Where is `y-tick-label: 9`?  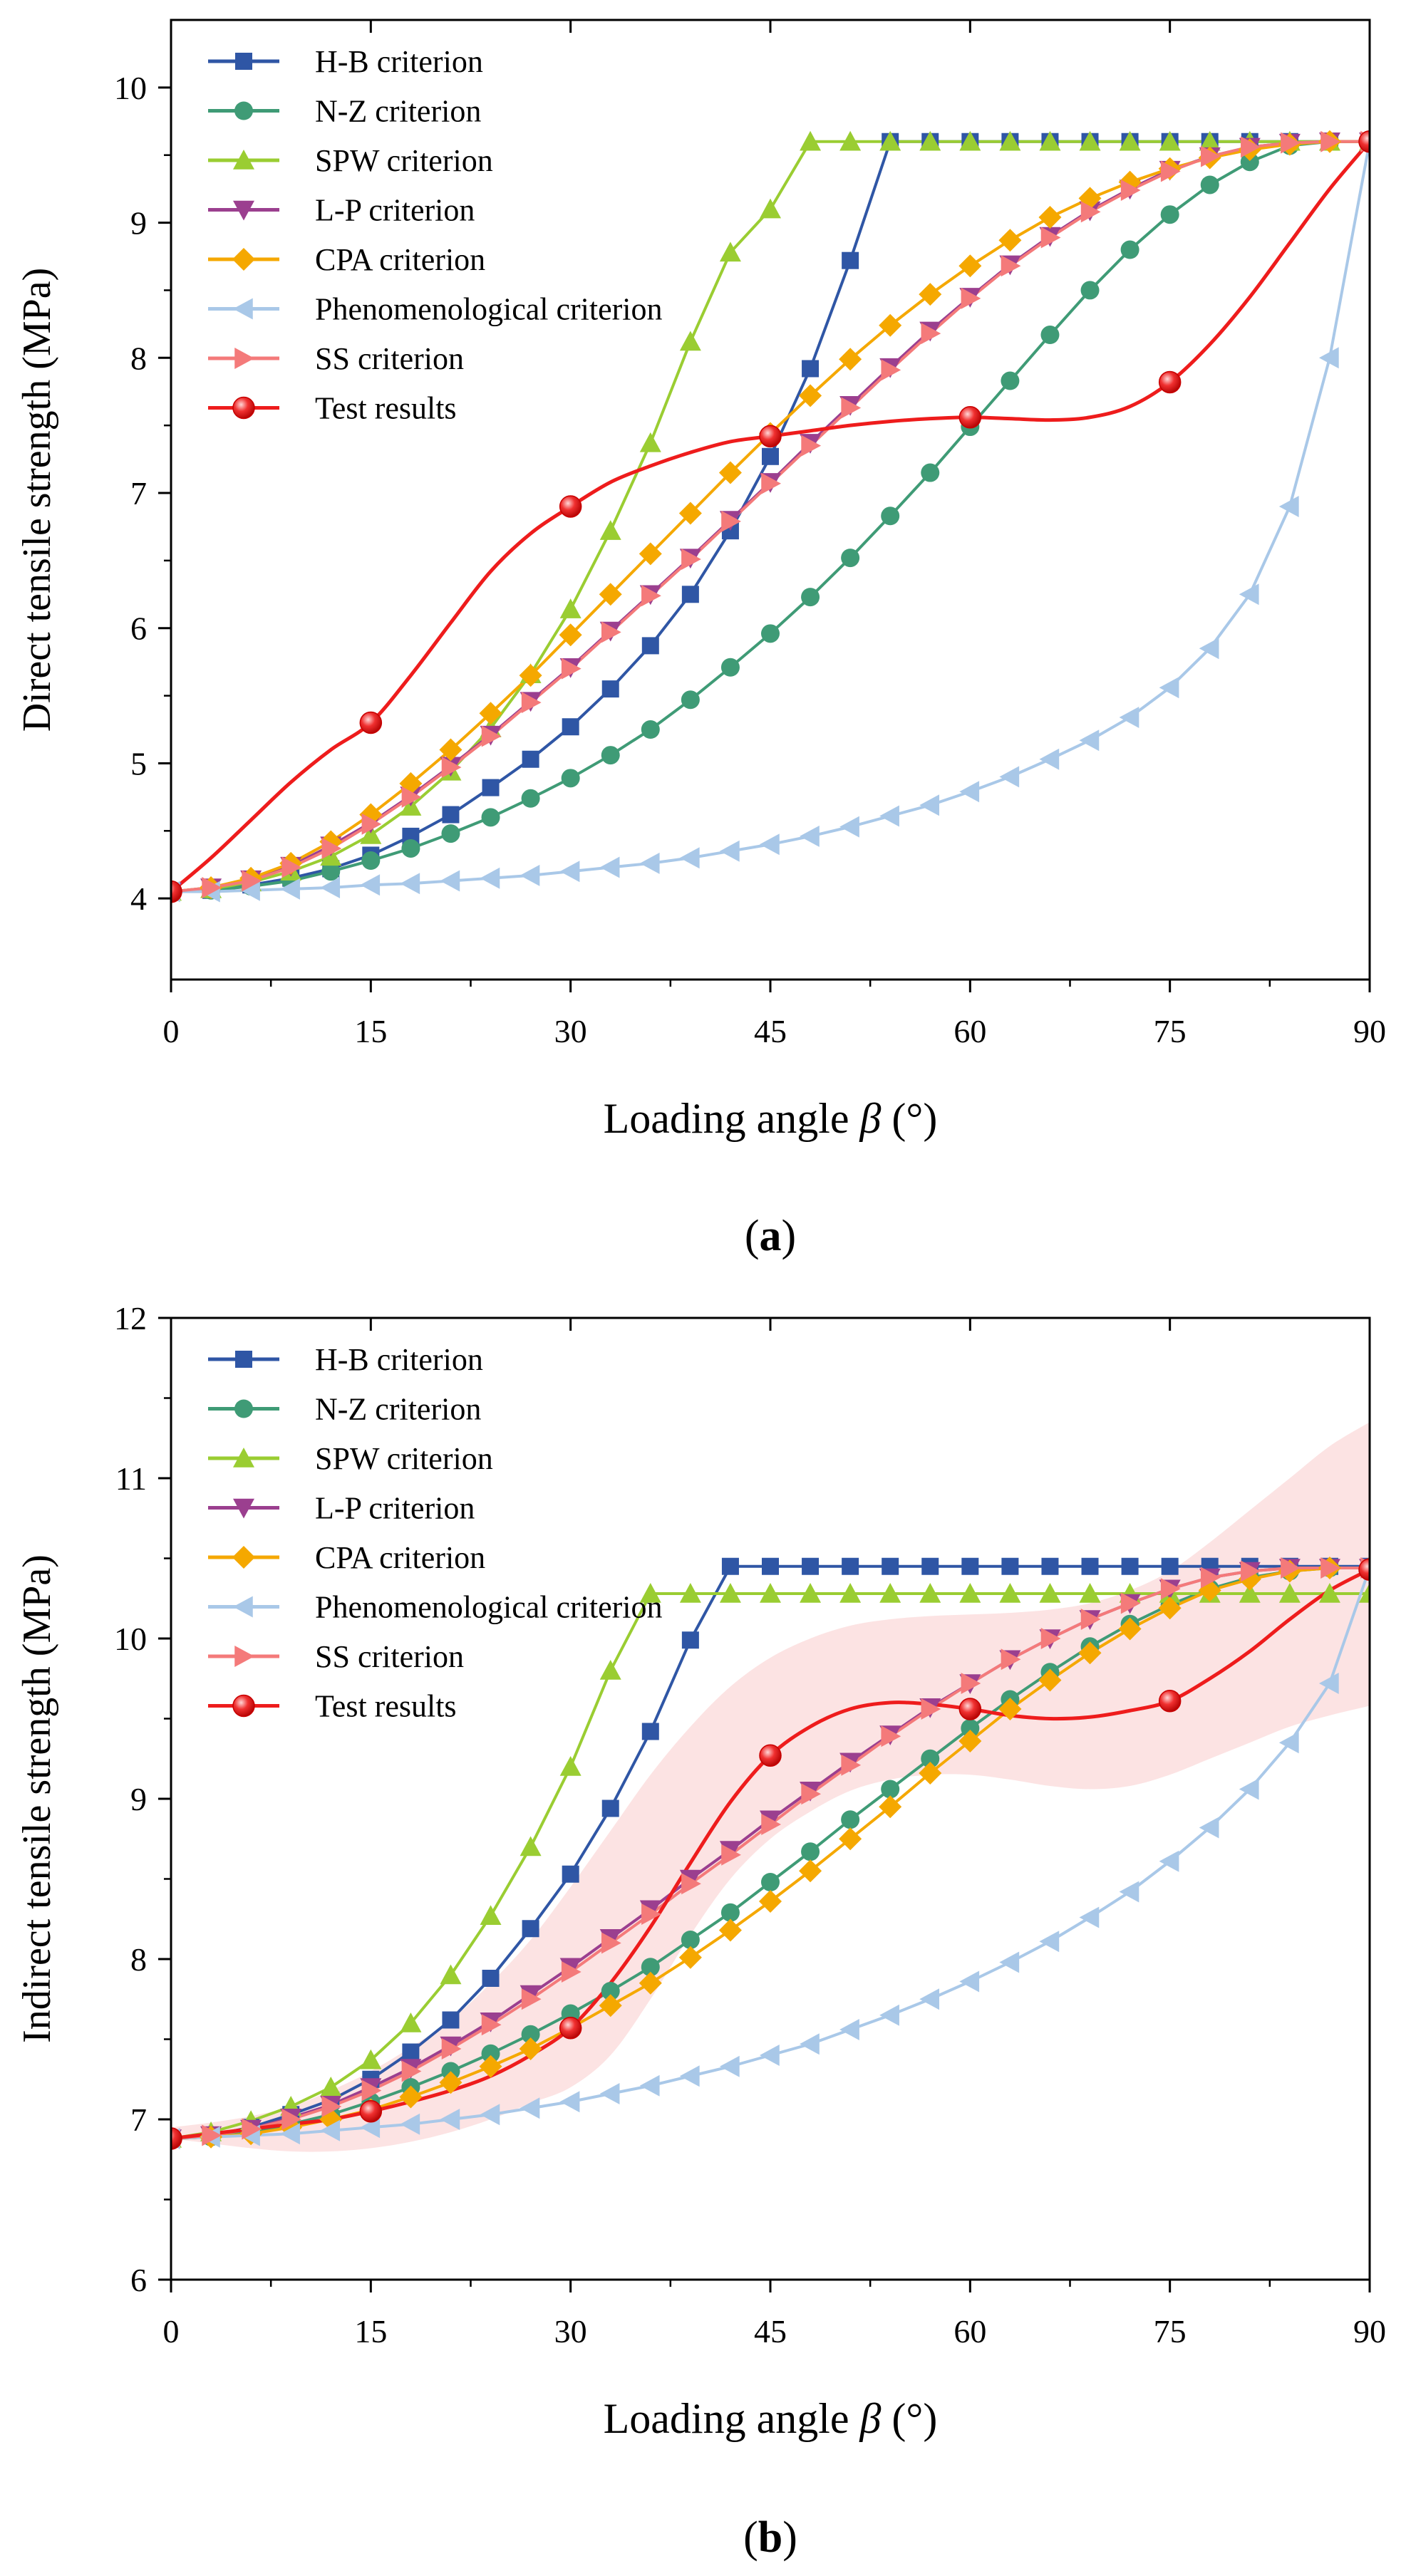 y-tick-label: 9 is located at coordinates (138, 223).